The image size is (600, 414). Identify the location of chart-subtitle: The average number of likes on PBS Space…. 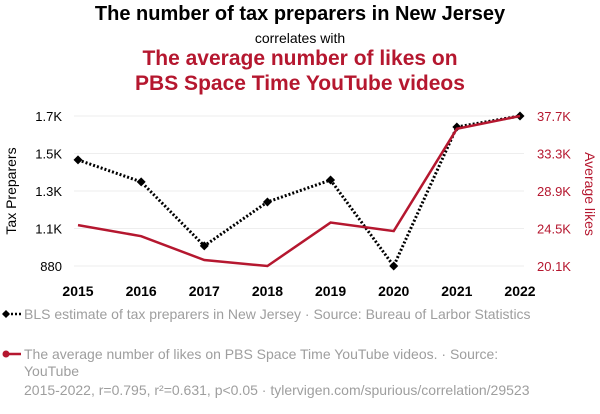
(300, 71).